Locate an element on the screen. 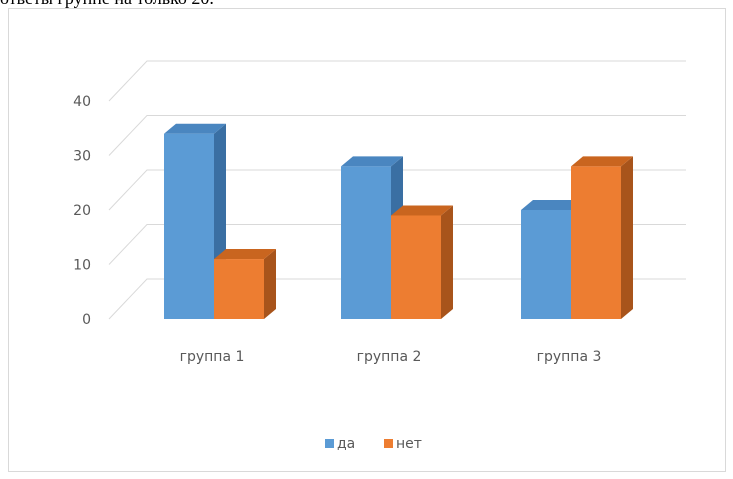  y-tick-label: 10 is located at coordinates (82, 266).